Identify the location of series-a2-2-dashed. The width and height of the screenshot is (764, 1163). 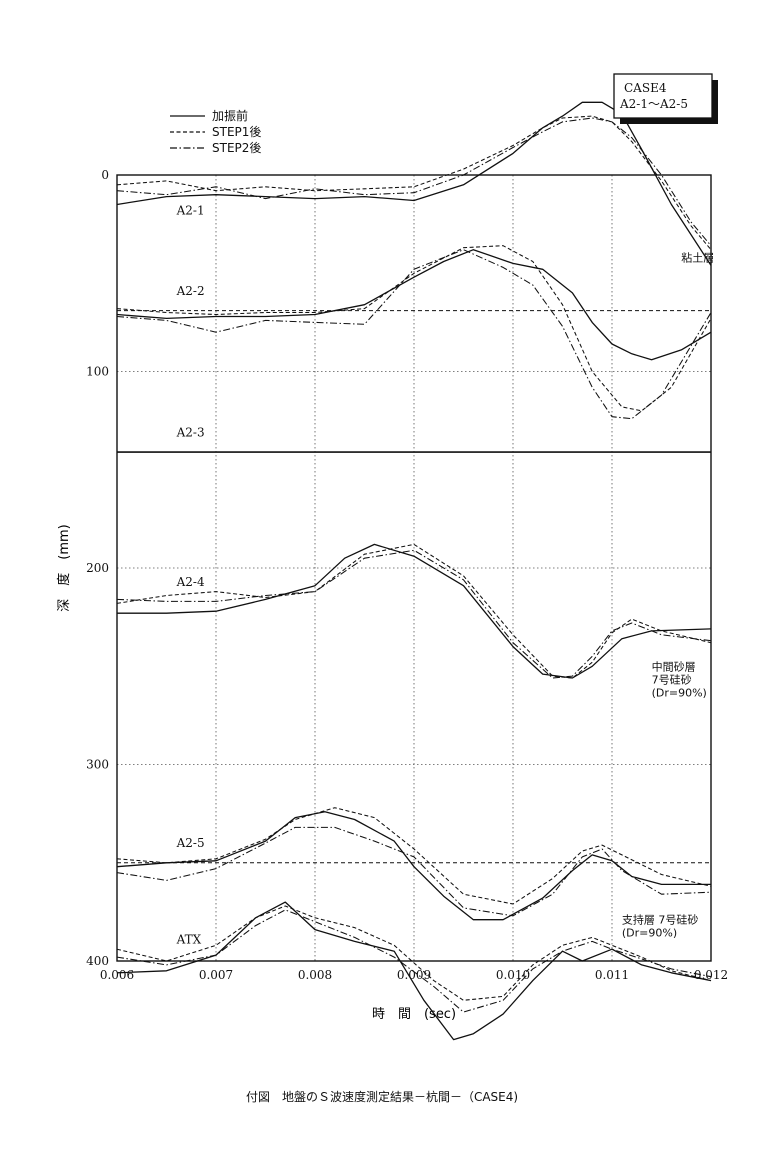
(414, 328).